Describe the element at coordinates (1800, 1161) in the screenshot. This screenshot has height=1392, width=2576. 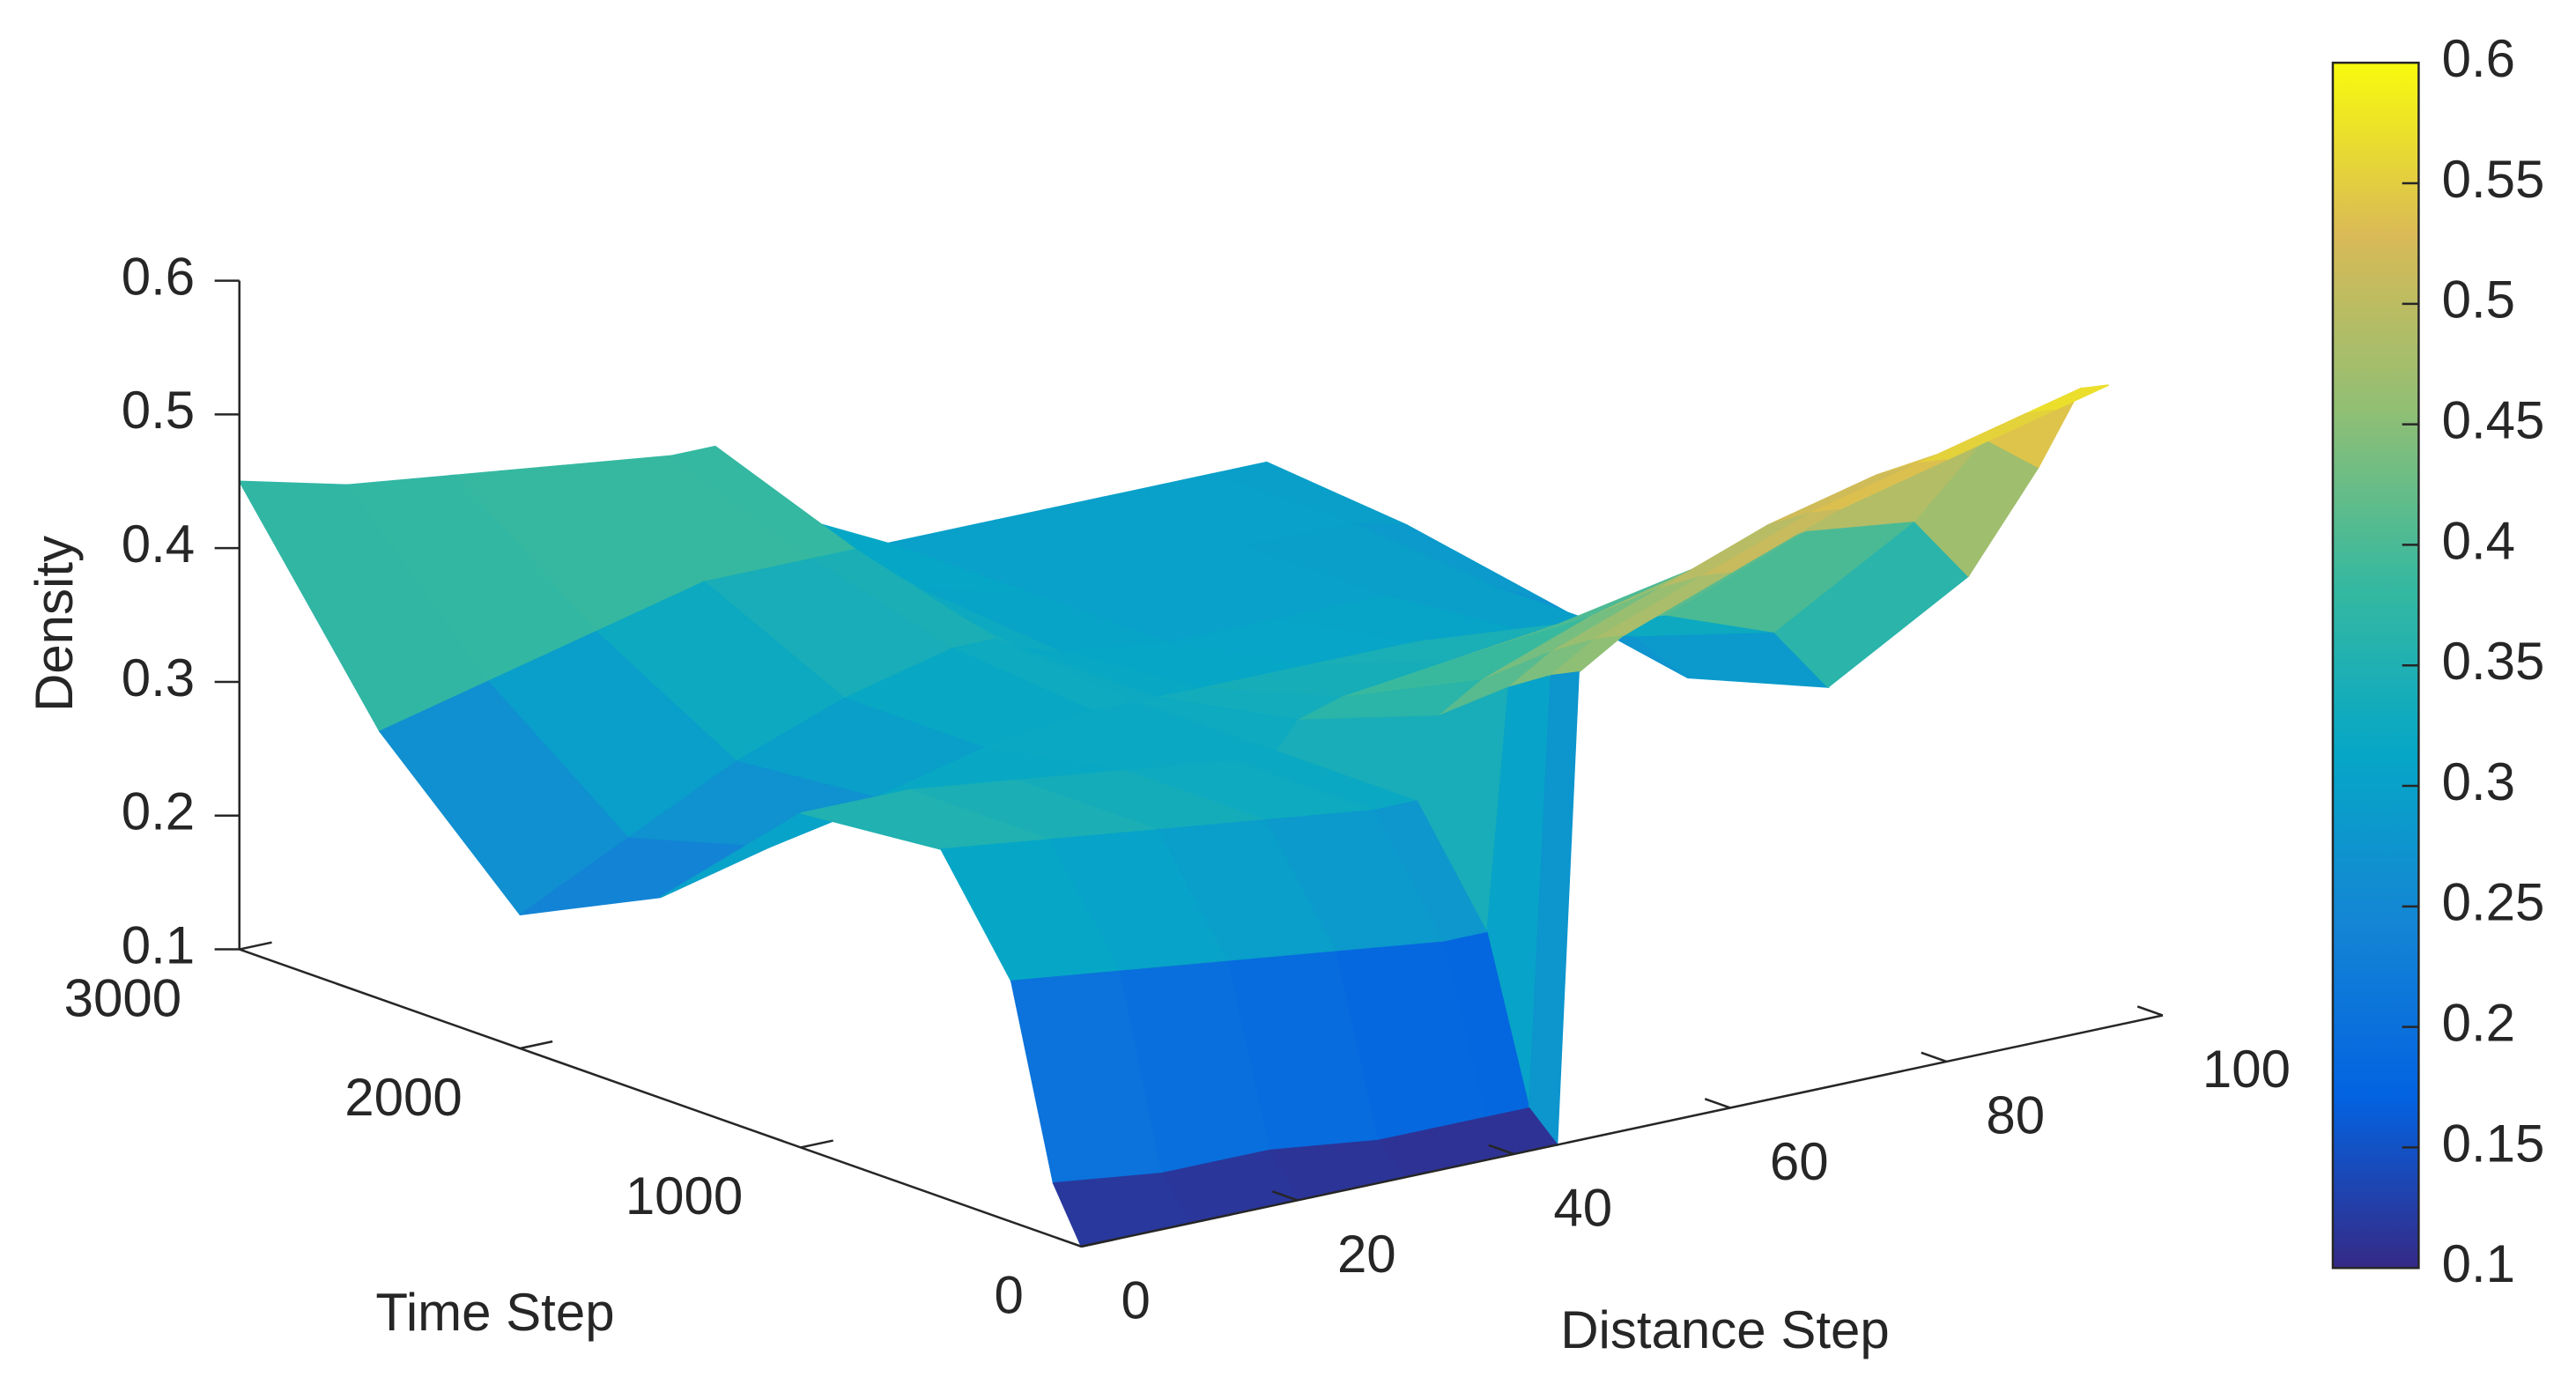
I see `x-tick-label: 60` at that location.